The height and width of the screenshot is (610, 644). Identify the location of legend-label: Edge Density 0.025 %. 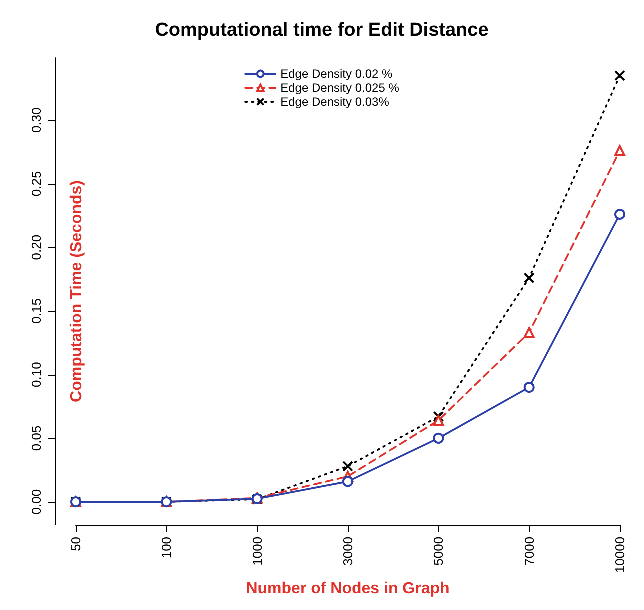
(340, 88).